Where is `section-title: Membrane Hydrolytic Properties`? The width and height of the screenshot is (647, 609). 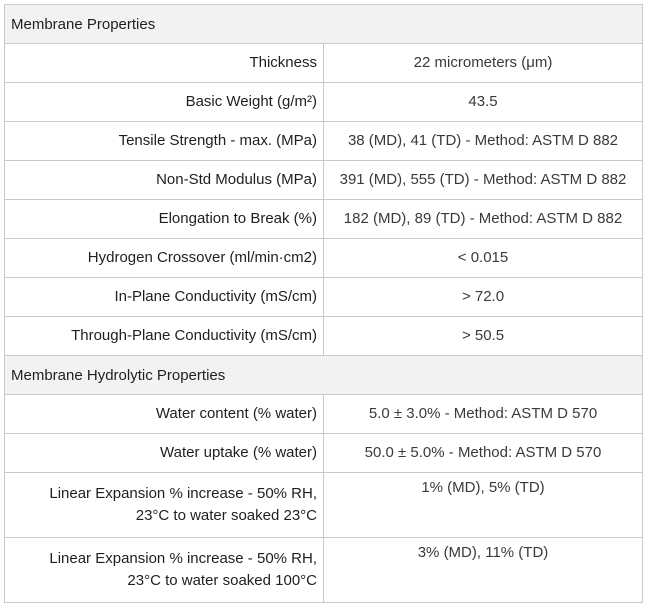
section-title: Membrane Hydrolytic Properties is located at coordinates (323, 375).